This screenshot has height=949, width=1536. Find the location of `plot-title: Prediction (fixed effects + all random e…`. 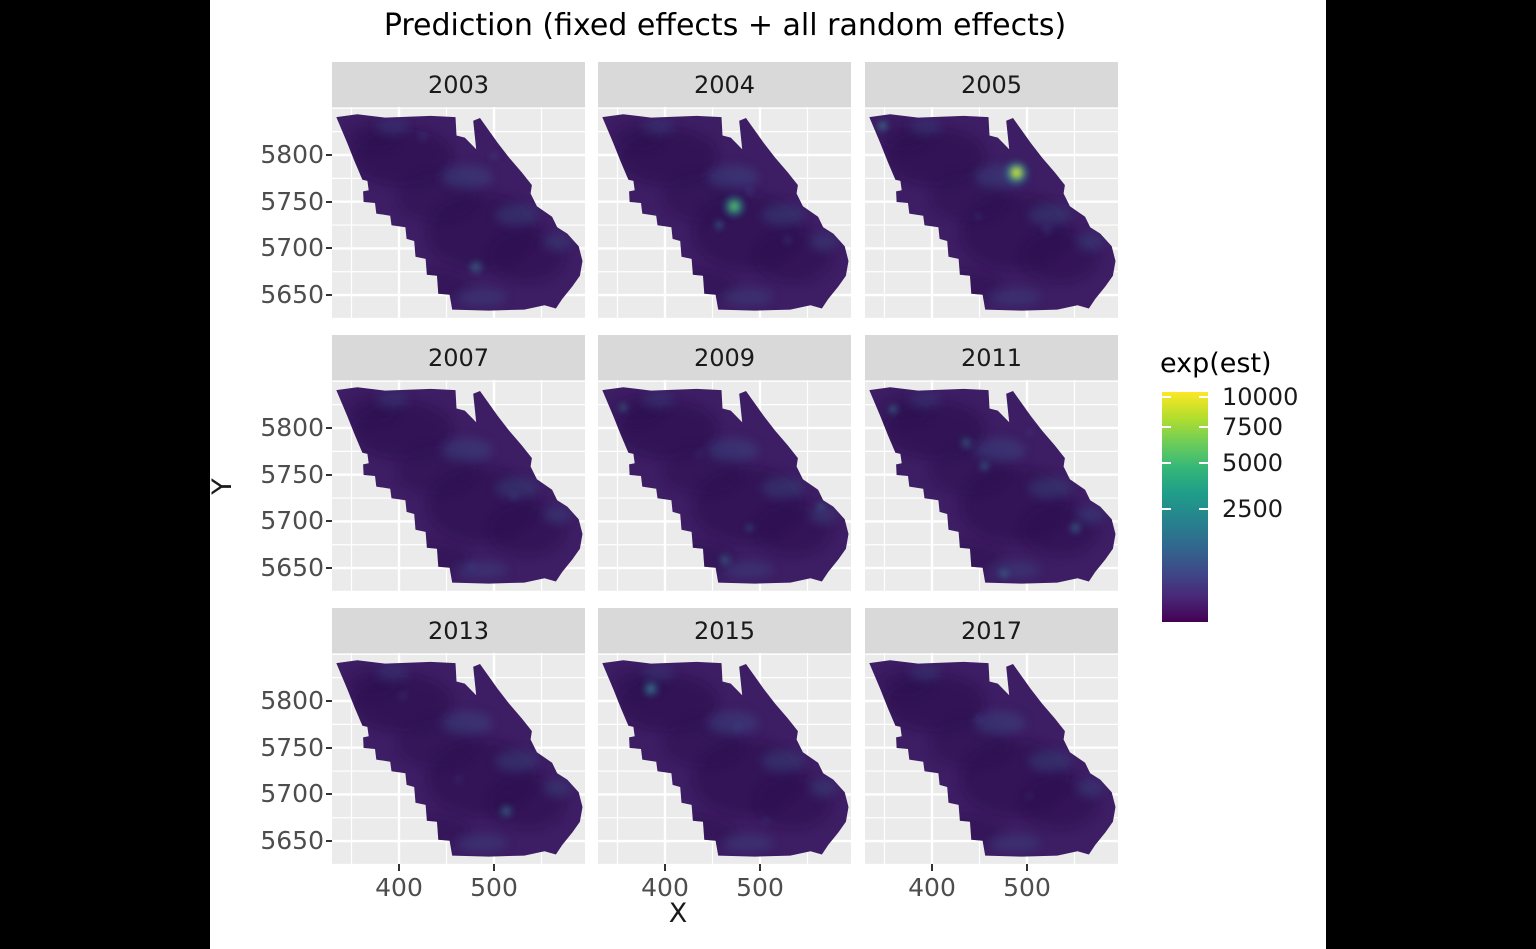

plot-title: Prediction (fixed effects + all random e… is located at coordinates (725, 25).